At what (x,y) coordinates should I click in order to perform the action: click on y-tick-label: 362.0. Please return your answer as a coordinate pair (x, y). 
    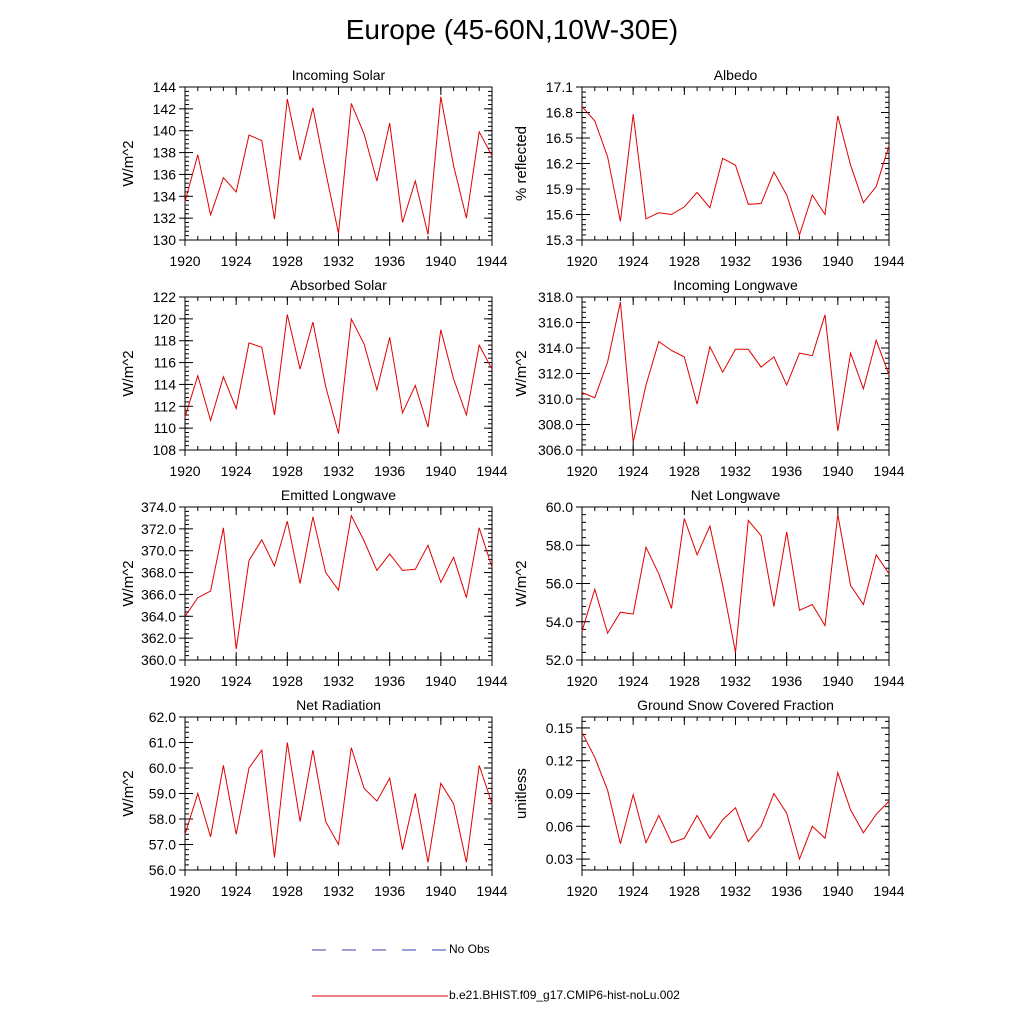
    Looking at the image, I should click on (158, 638).